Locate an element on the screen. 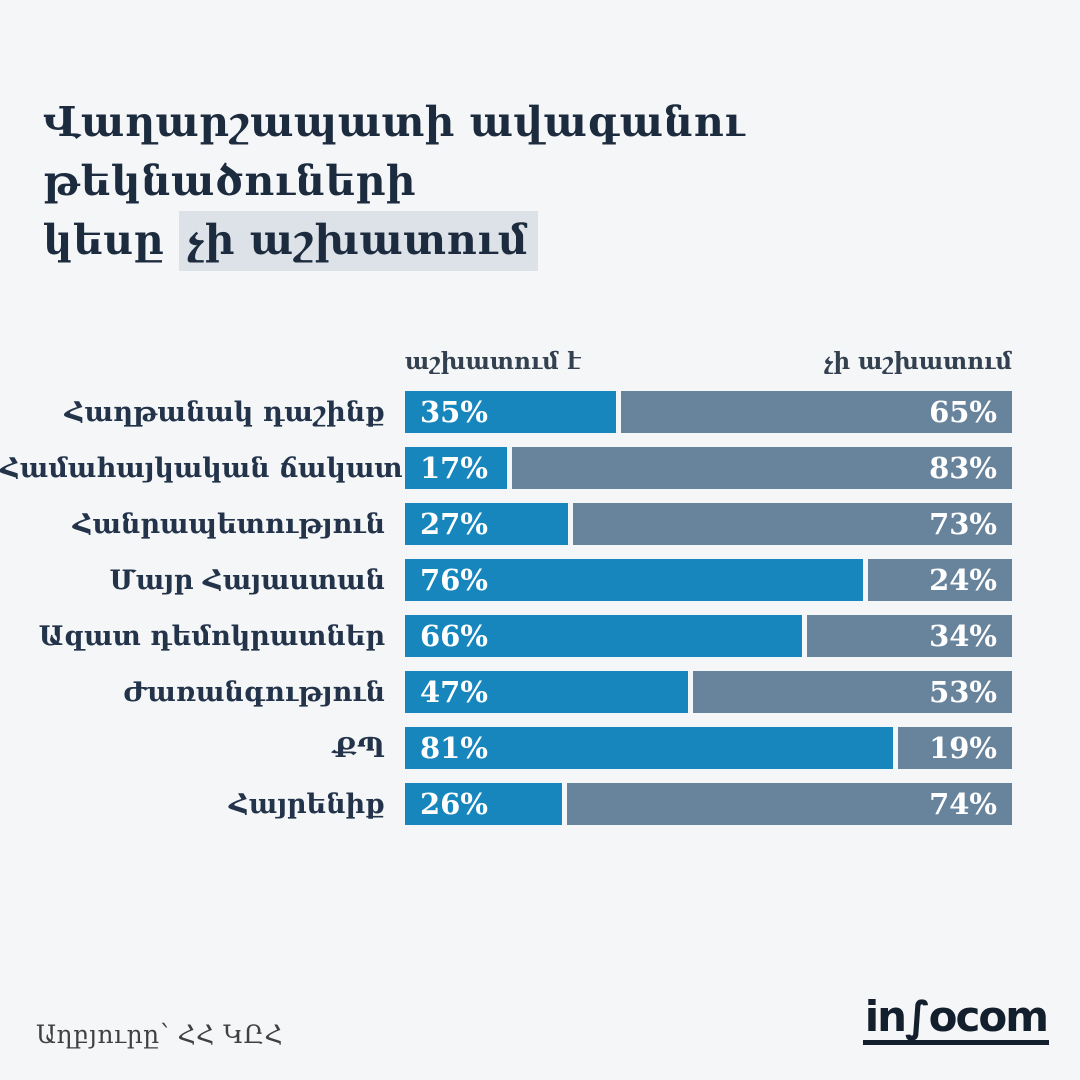 This screenshot has width=1080, height=1080. bar-segment-not-working: 53% is located at coordinates (852, 692).